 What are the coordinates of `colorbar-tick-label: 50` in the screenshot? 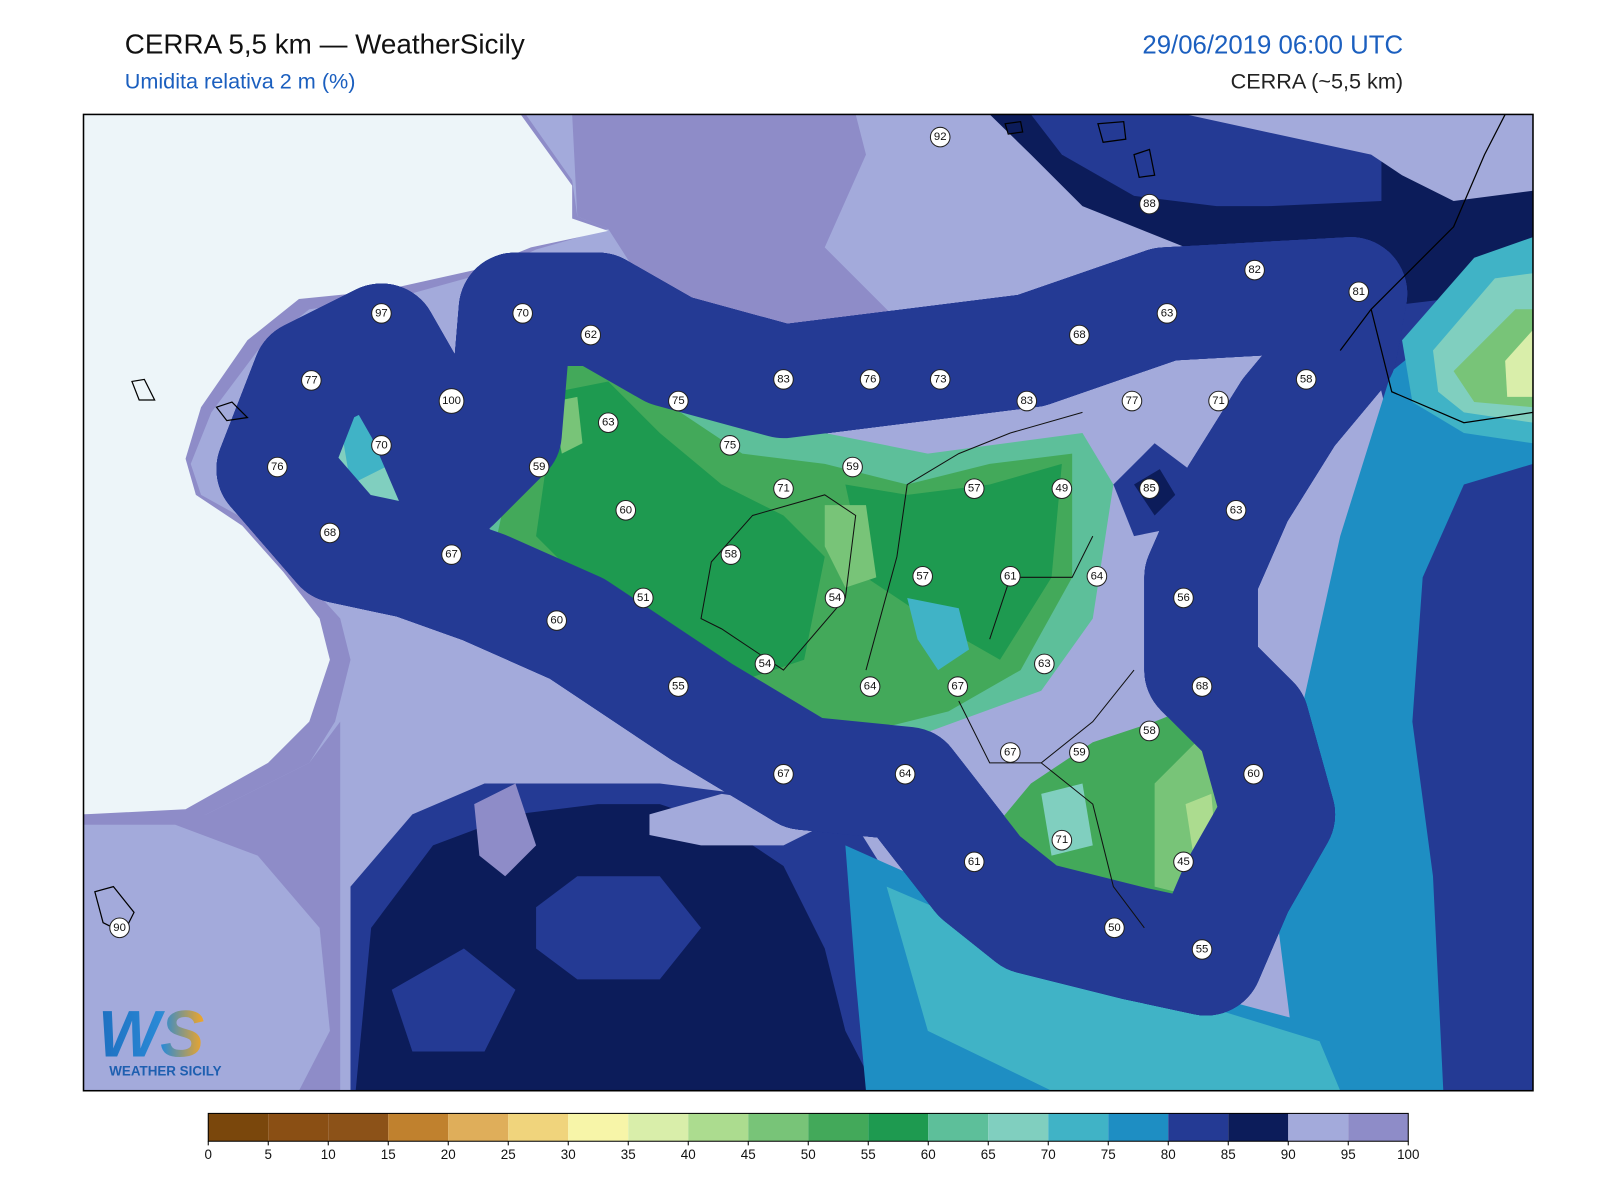 It's located at (808, 1154).